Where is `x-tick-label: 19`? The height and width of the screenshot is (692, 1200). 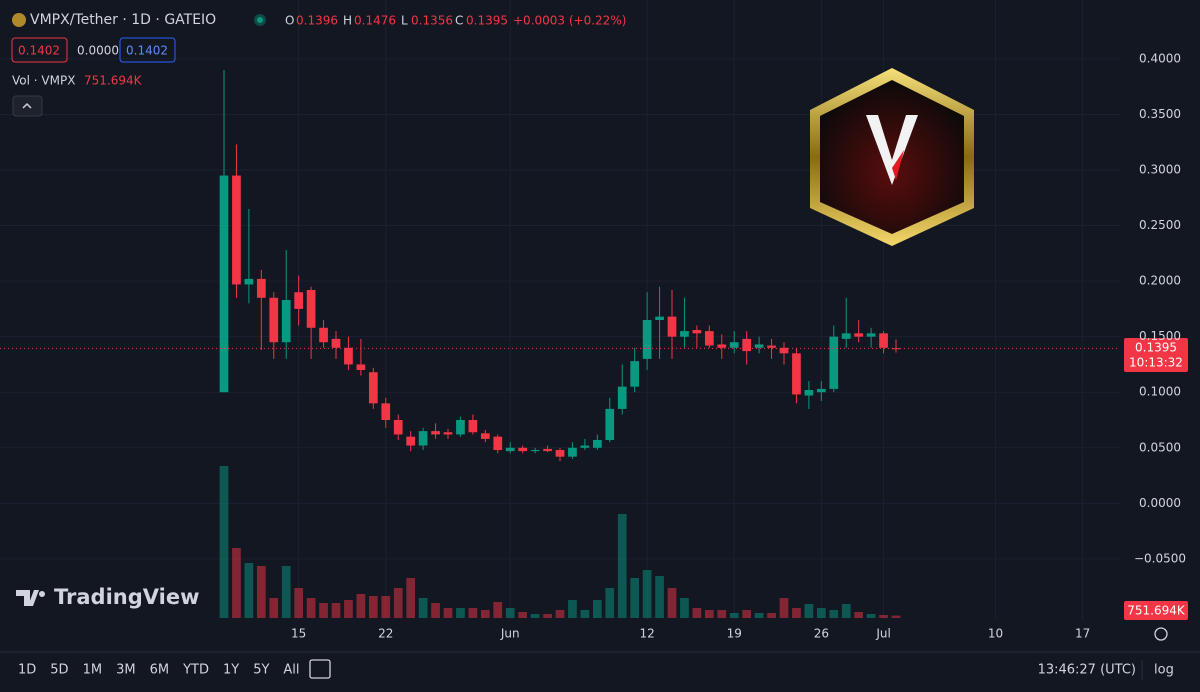
x-tick-label: 19 is located at coordinates (734, 634).